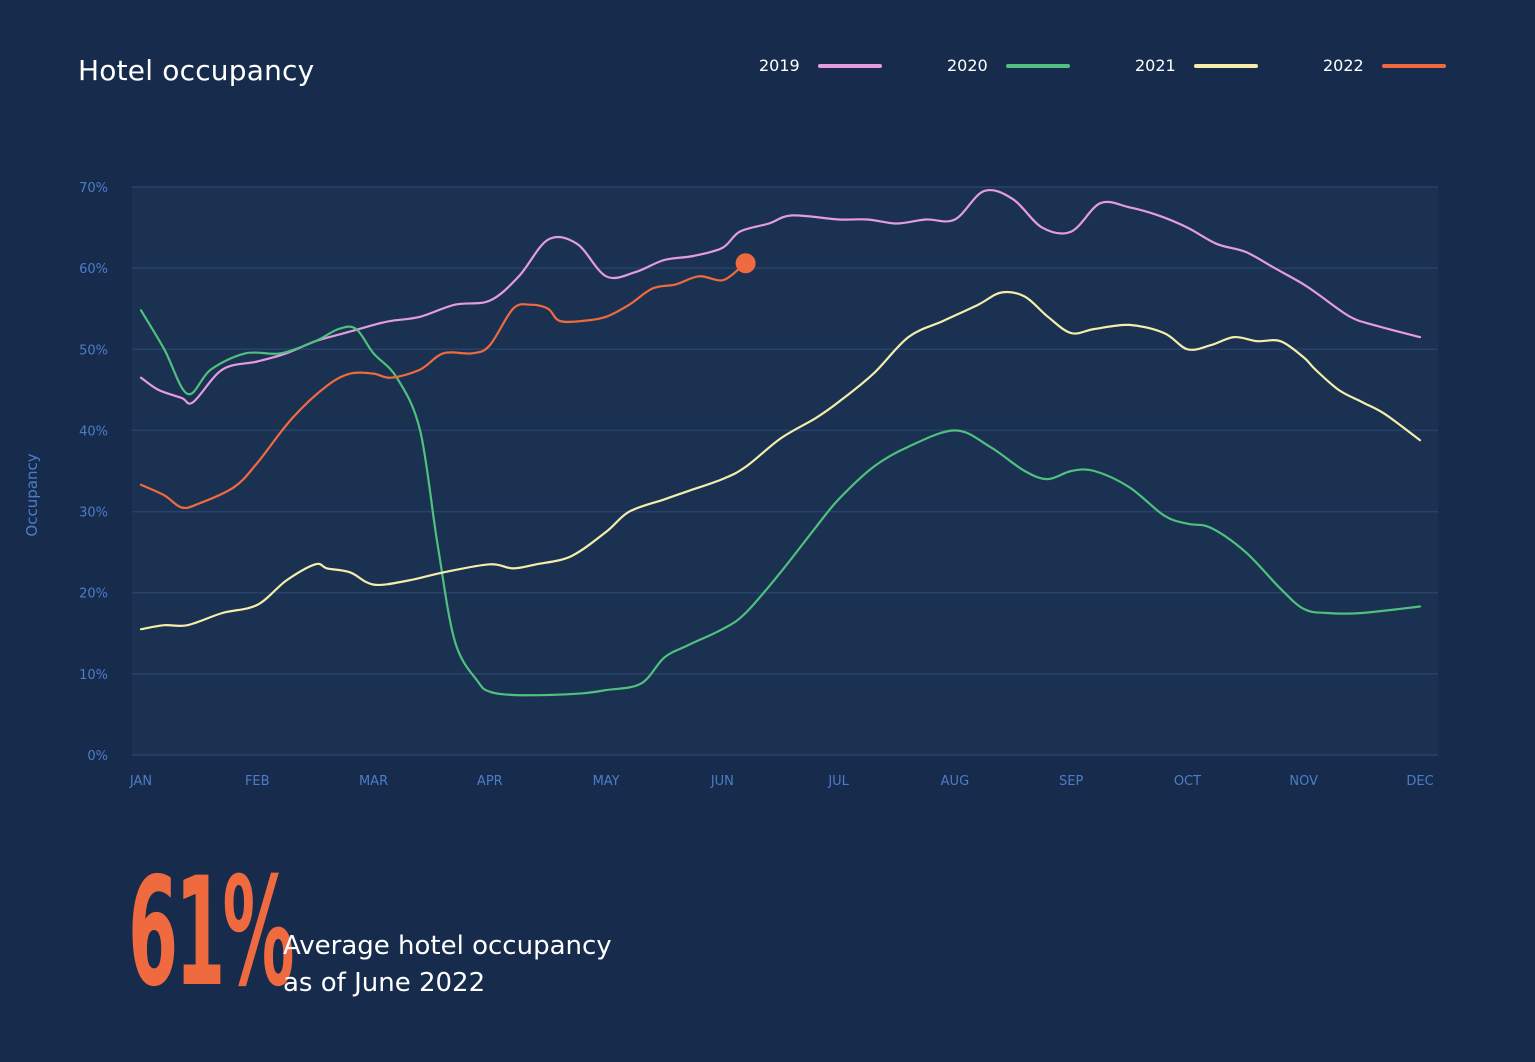  What do you see at coordinates (1155, 65) in the screenshot?
I see `legend-label: 2021` at bounding box center [1155, 65].